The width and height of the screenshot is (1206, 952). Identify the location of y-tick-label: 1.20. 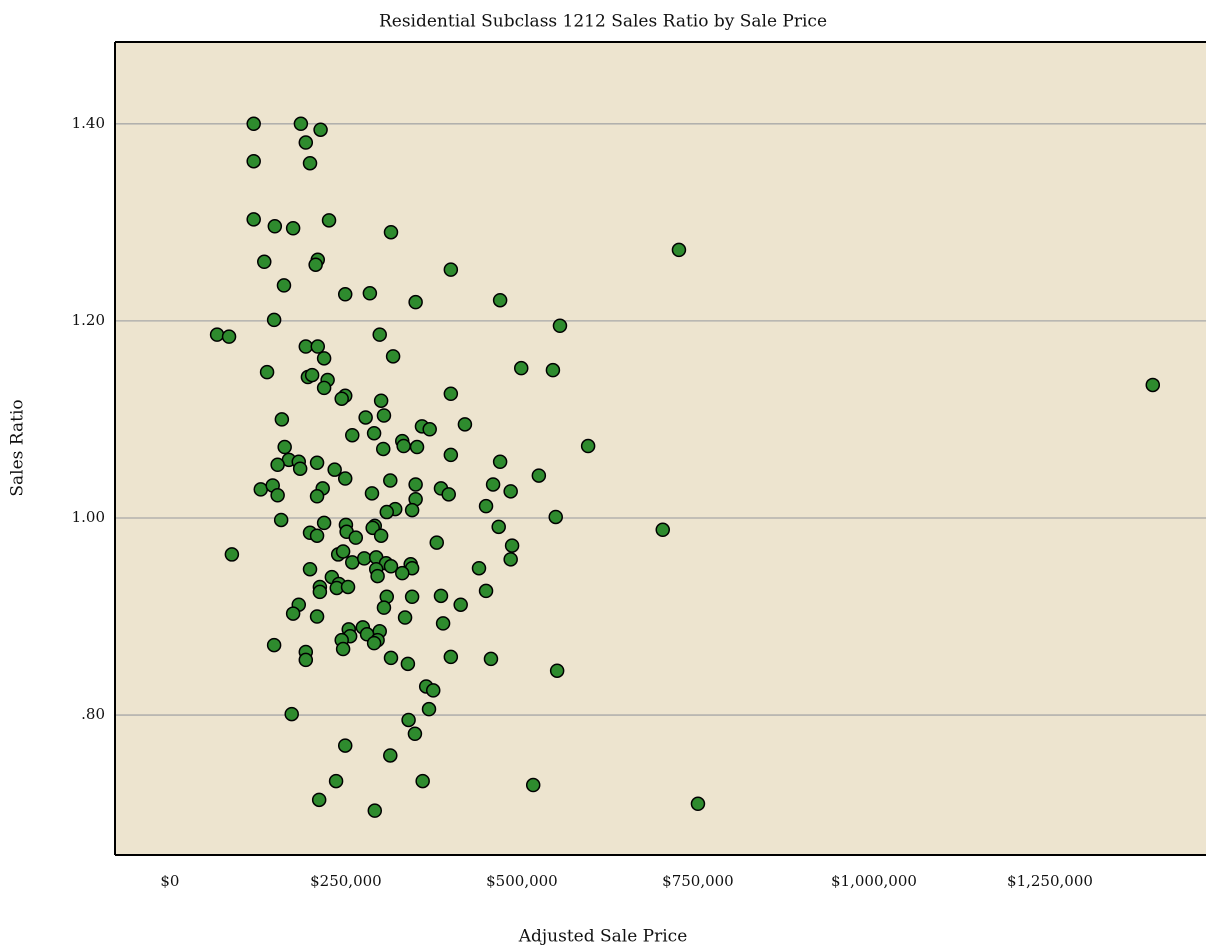
(88, 320).